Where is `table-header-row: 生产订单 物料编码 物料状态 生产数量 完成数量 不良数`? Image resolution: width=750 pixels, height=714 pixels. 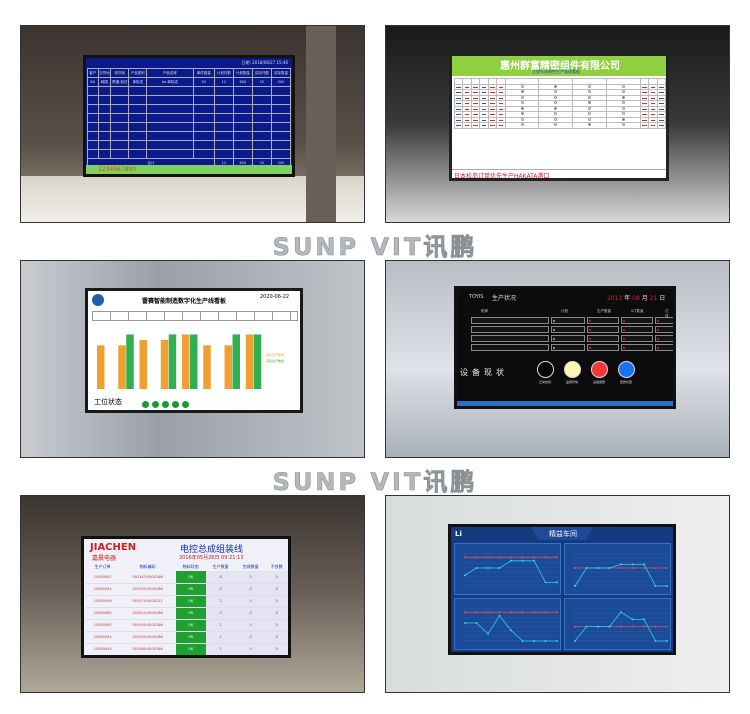
table-header-row: 生产订单 物料编码 物料状态 生产数量 完成数量 不良数 is located at coordinates (187, 567).